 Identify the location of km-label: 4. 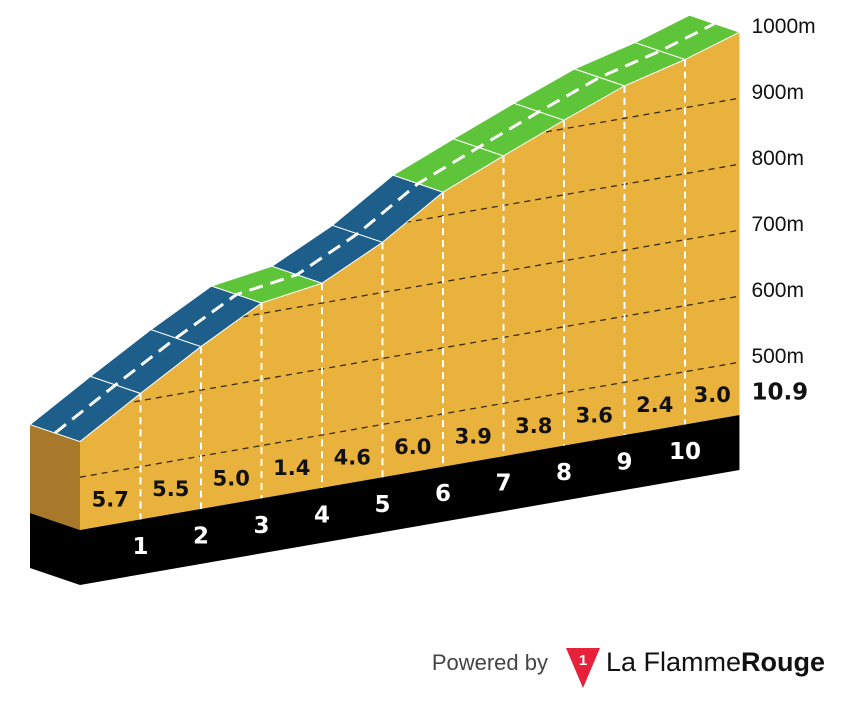
(322, 515).